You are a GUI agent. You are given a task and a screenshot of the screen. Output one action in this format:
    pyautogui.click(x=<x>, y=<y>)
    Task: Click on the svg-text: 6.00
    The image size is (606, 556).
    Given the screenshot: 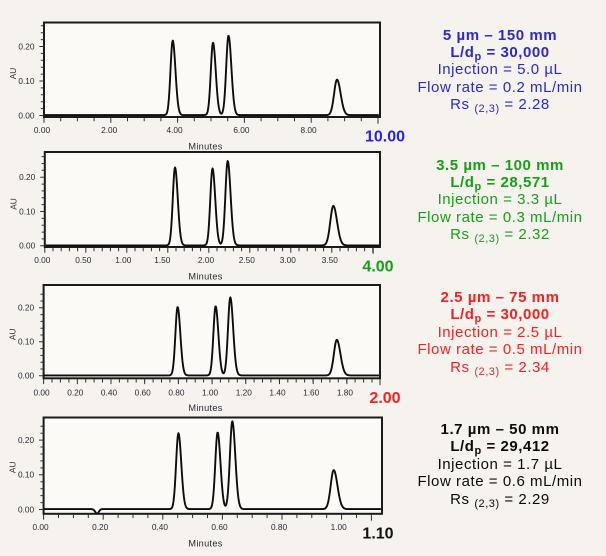 What is the action you would take?
    pyautogui.click(x=241, y=130)
    